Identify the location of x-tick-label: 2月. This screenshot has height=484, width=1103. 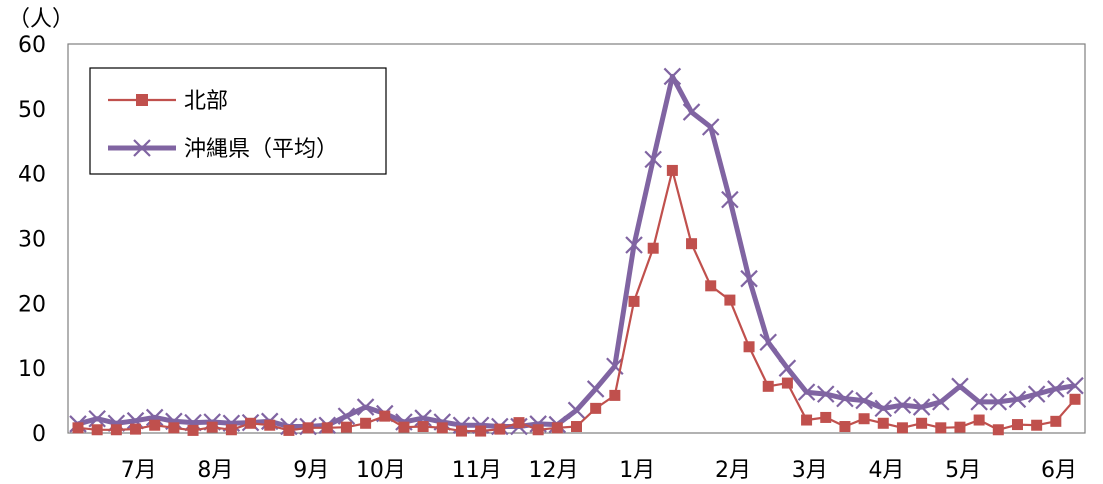
(733, 470).